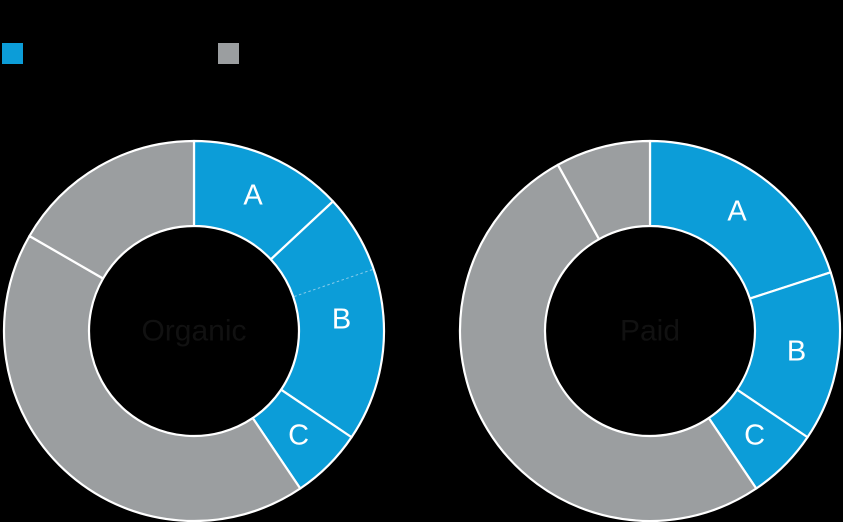 The image size is (843, 522). I want to click on center-label-paid: Paid, so click(650, 331).